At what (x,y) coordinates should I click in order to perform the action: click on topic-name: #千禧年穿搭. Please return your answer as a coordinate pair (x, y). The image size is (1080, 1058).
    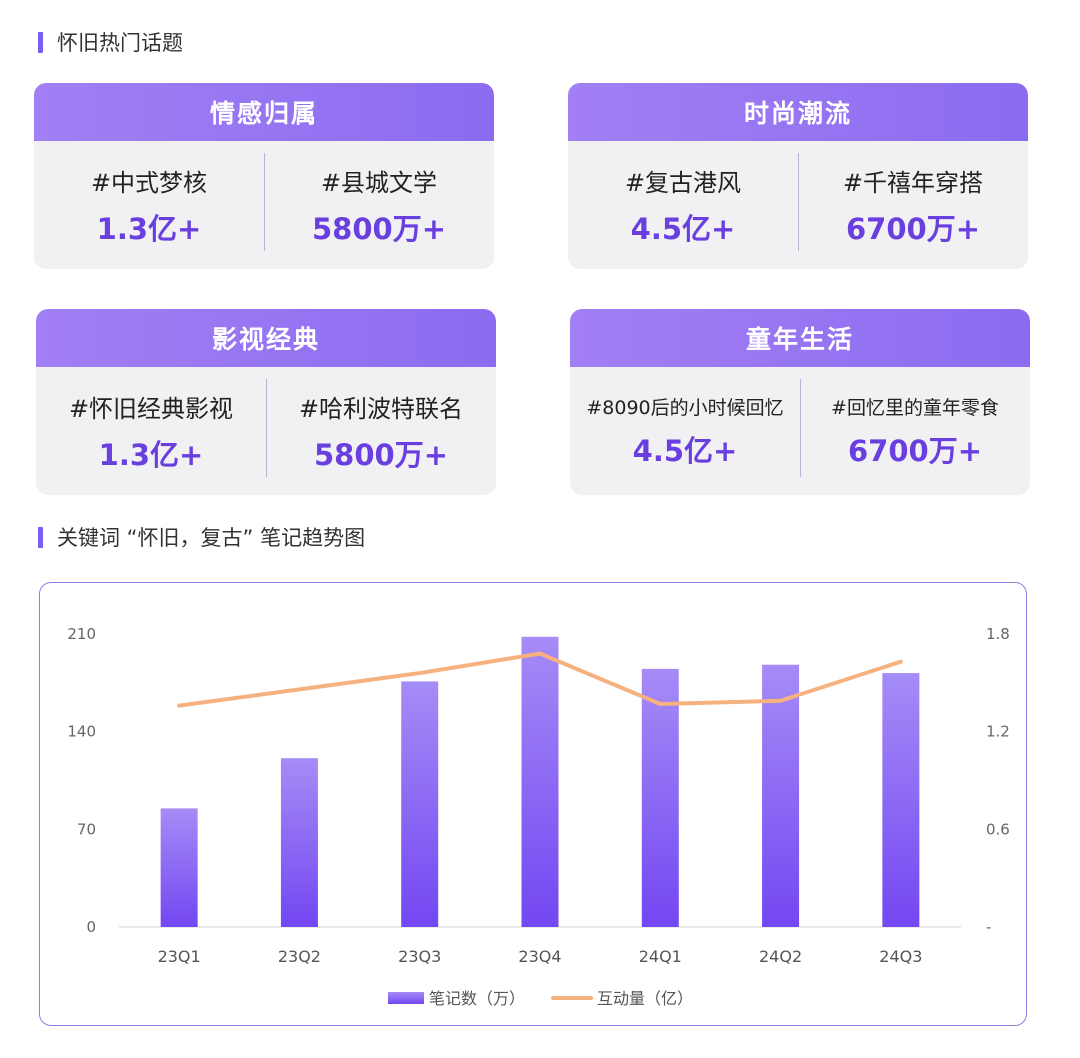
    Looking at the image, I should click on (913, 183).